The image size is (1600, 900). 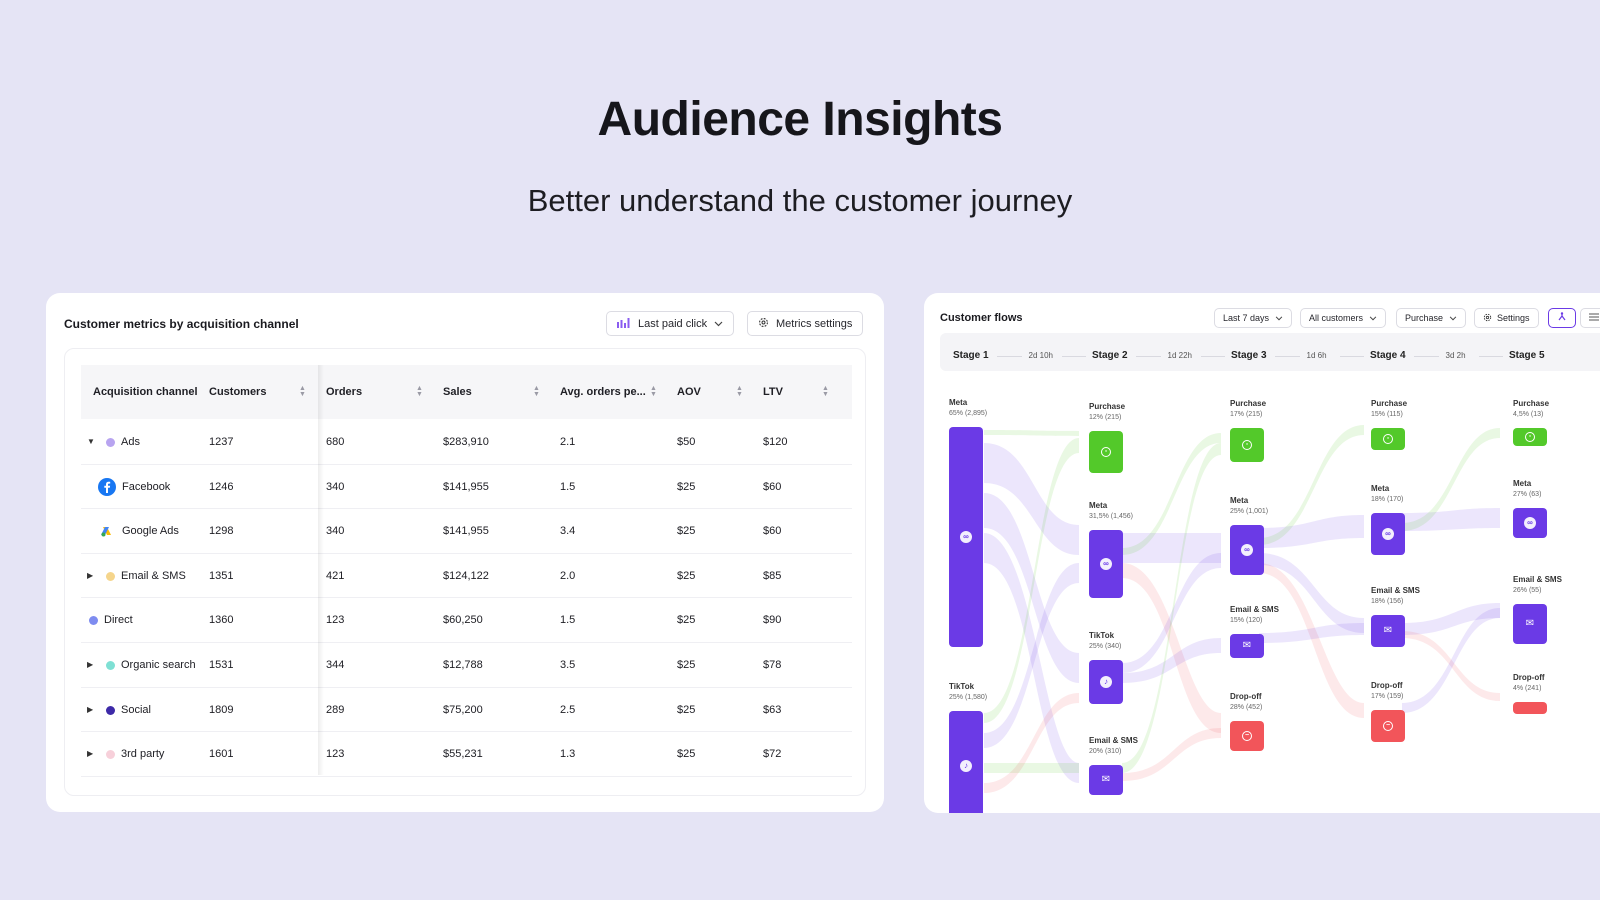 I want to click on flow-node-s1-meta: ∞, so click(x=966, y=537).